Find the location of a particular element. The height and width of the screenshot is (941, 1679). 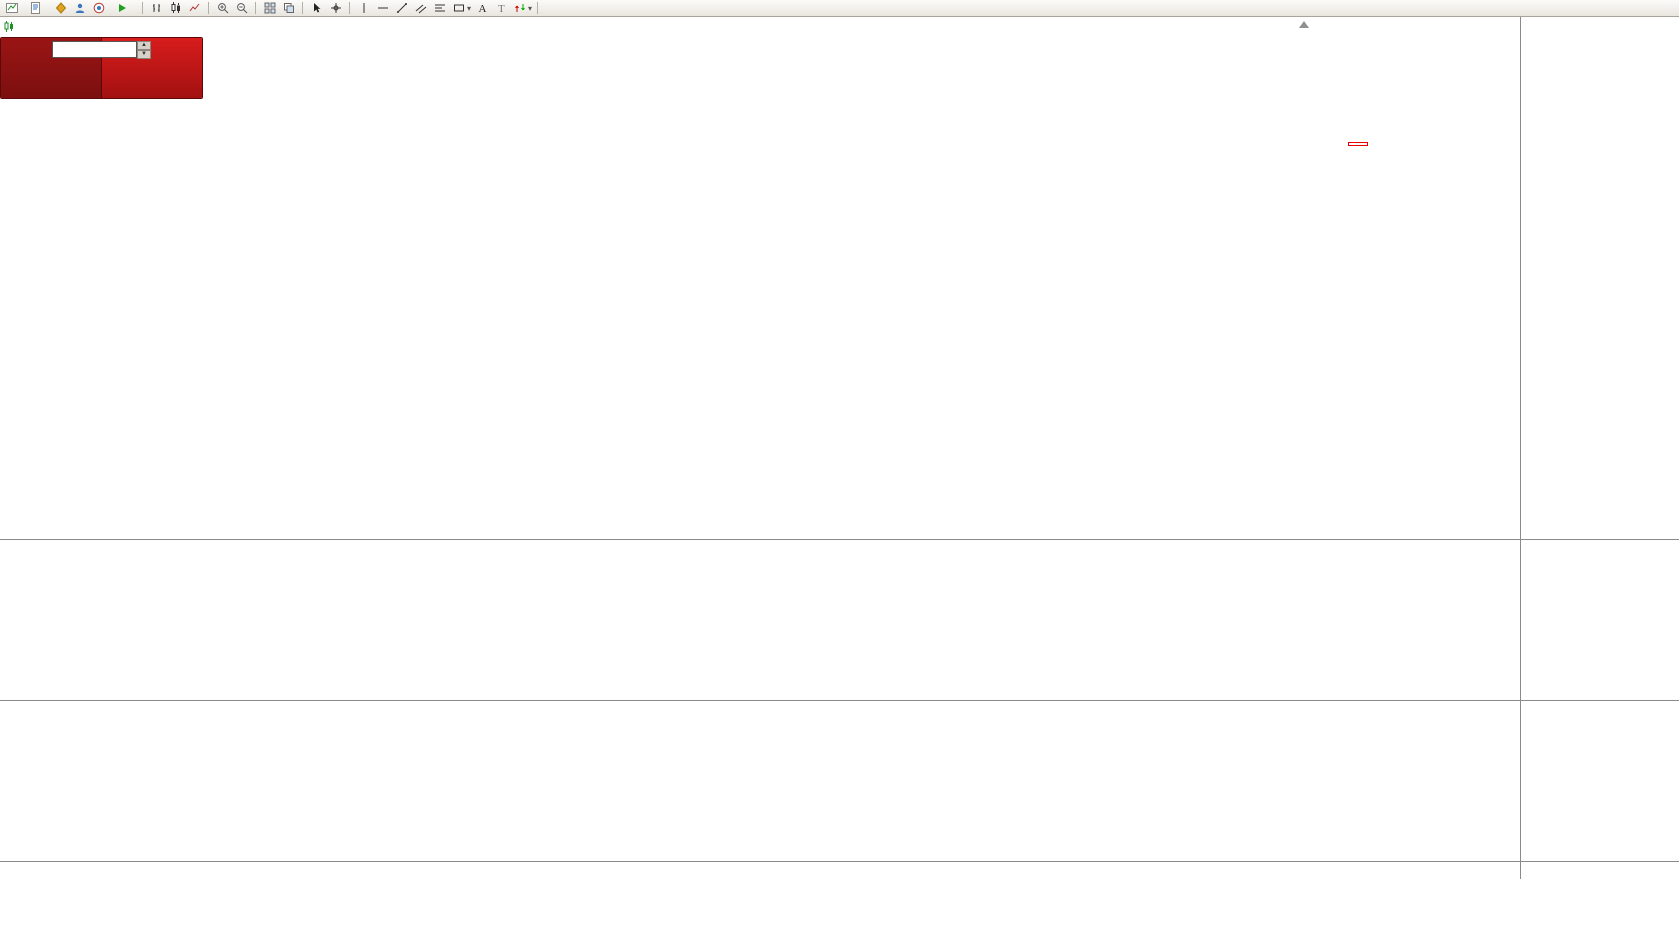

metaquotes-icon is located at coordinates (60, 8).